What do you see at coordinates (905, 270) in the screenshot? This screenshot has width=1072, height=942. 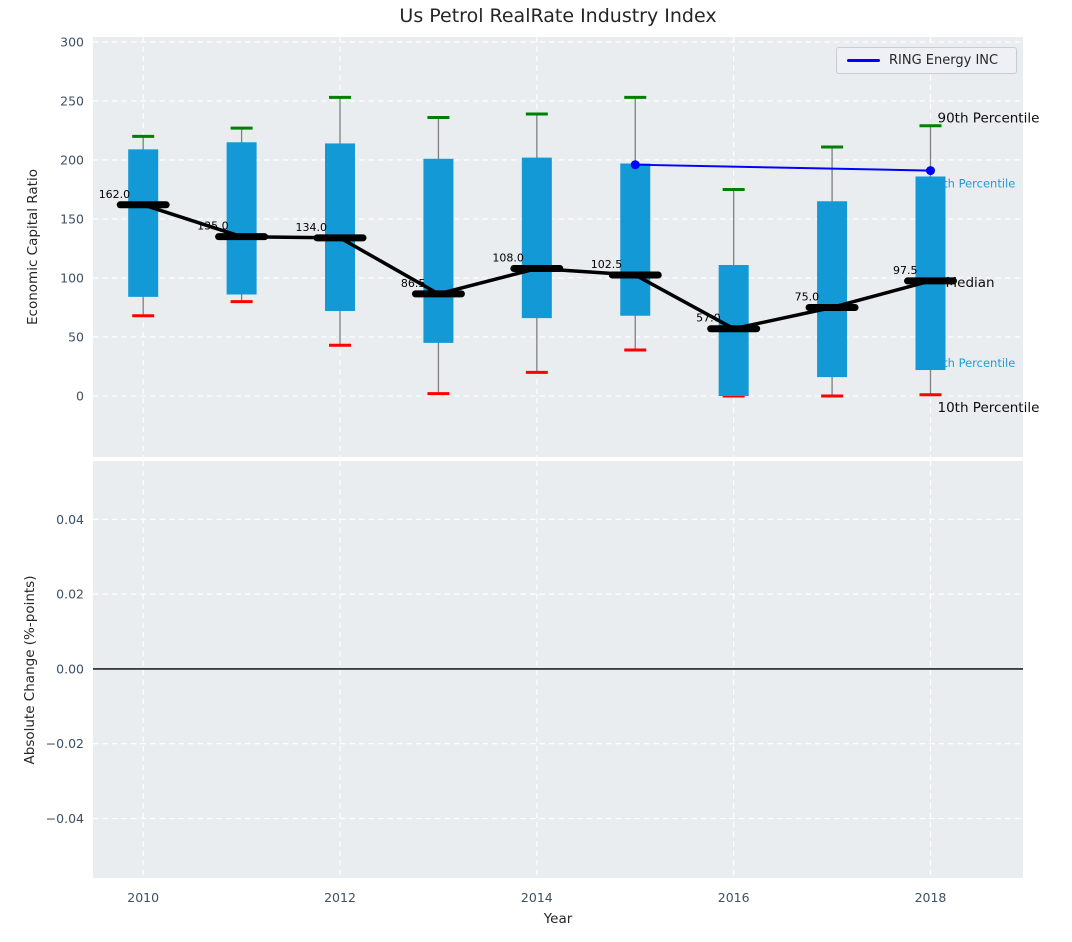 I see `median-value-label-2018: 97.5` at bounding box center [905, 270].